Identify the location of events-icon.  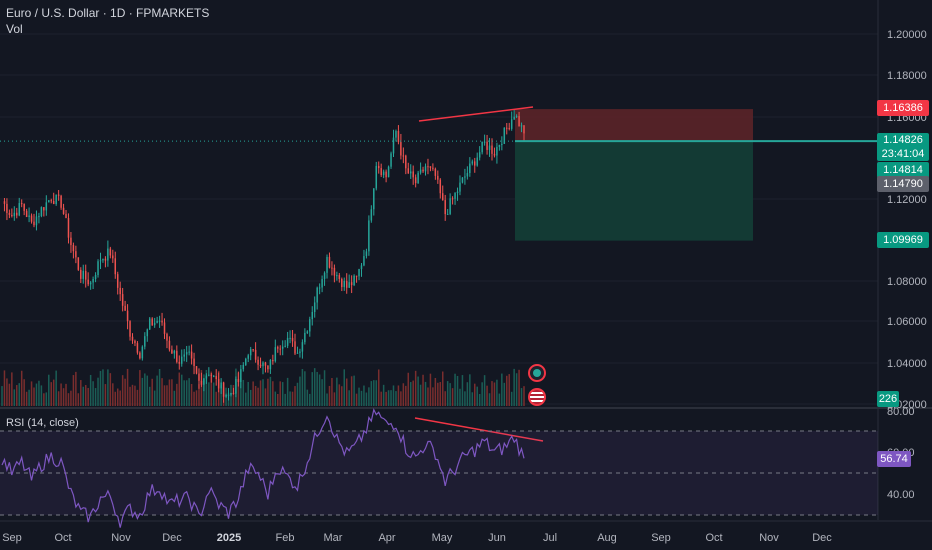
(537, 373).